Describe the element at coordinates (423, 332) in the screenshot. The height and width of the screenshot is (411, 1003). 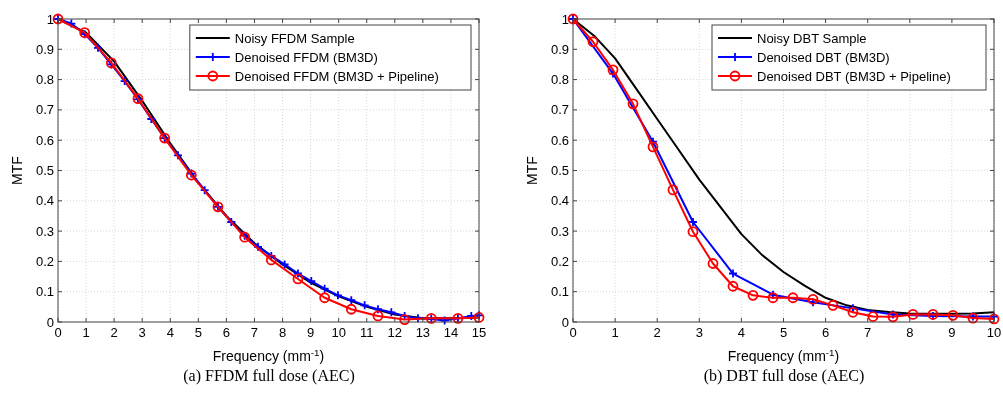
I see `x-tick-label: 13` at that location.